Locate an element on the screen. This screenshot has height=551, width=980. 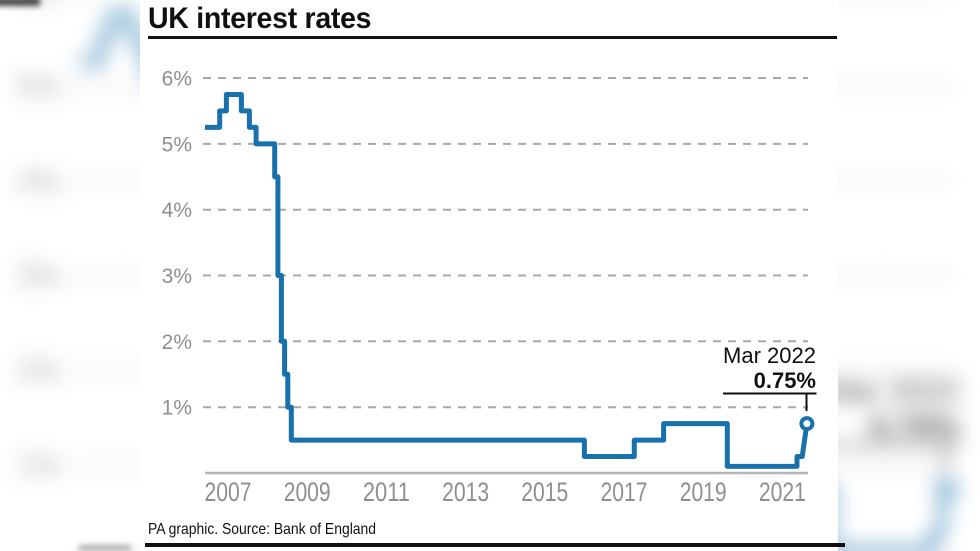
blur-artifact-bottom-left is located at coordinates (105, 548).